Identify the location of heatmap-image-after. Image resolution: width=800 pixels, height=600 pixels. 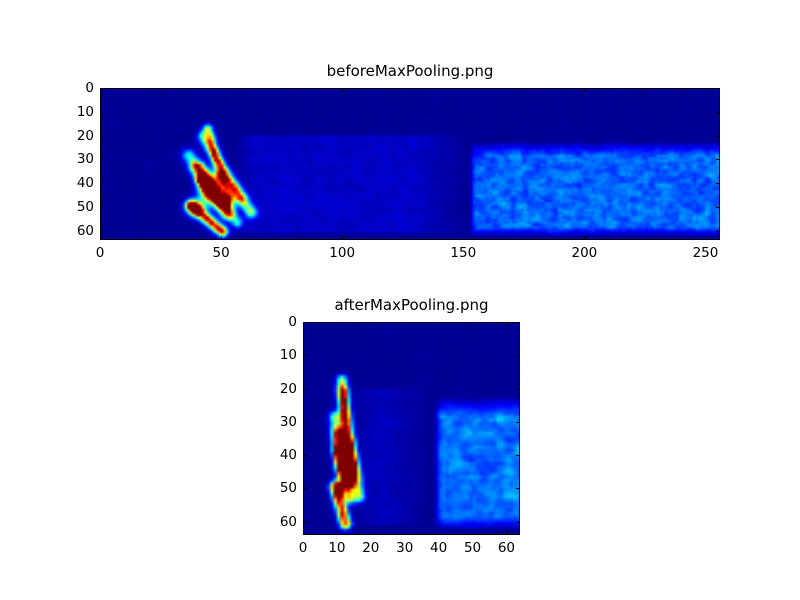
(411, 428).